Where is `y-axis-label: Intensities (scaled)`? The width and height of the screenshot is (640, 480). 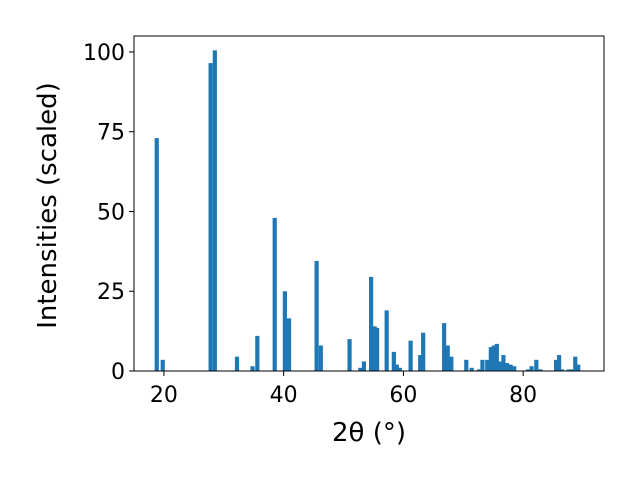 y-axis-label: Intensities (scaled) is located at coordinates (48, 205).